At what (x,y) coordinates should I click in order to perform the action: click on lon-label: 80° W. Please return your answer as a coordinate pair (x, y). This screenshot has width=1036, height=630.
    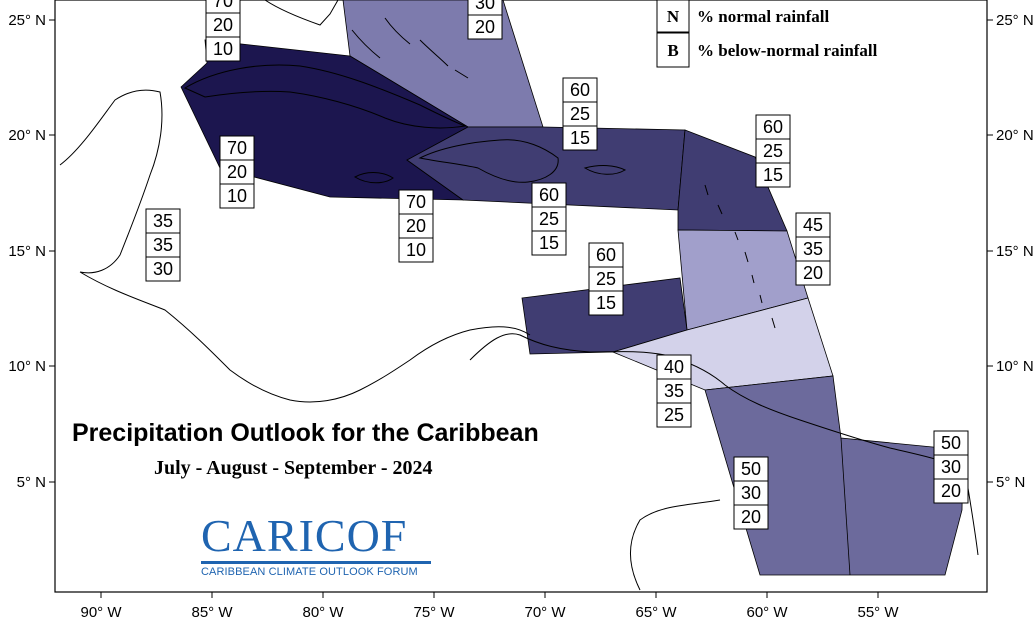
    Looking at the image, I should click on (323, 612).